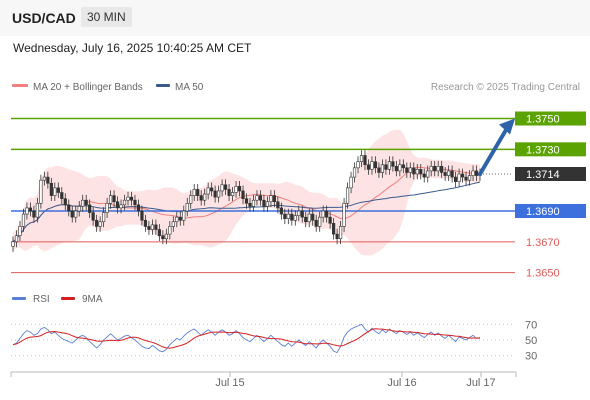 The width and height of the screenshot is (590, 400). I want to click on rsi-legend-swatch, so click(19, 298).